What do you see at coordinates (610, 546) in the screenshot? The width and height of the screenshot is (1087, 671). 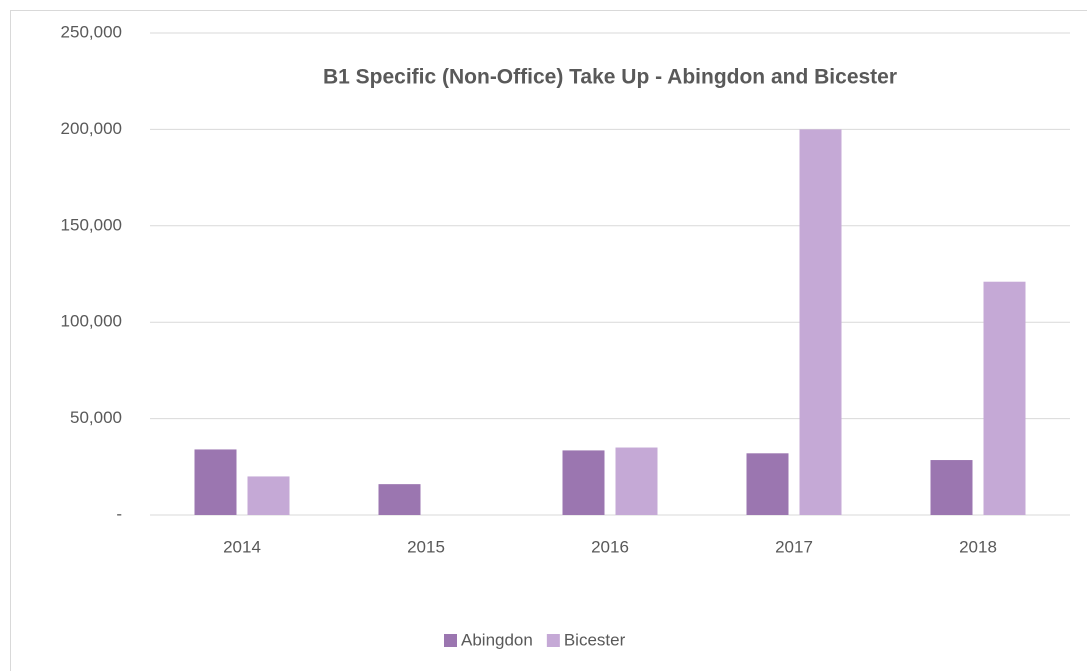 I see `x-tick-label: 2016` at bounding box center [610, 546].